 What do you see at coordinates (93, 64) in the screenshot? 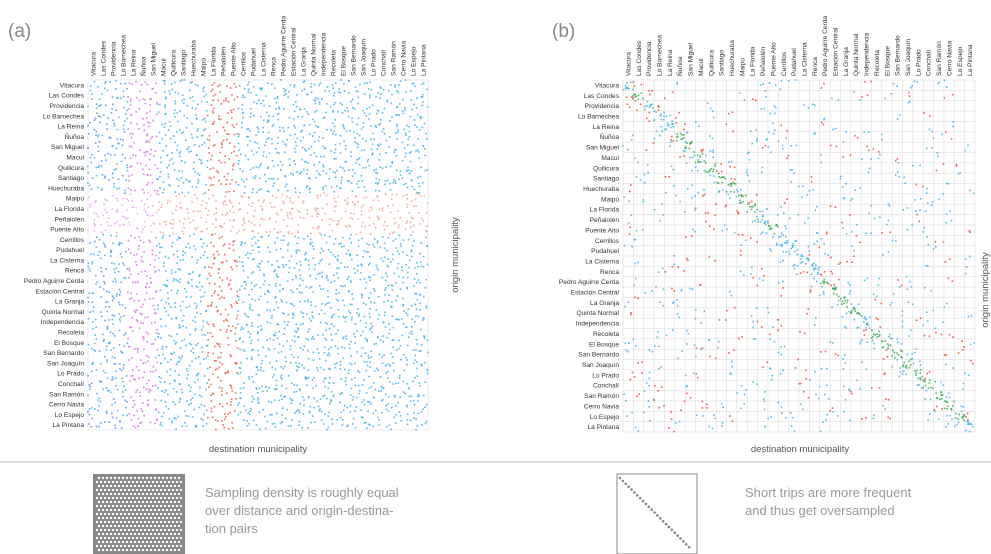
I see `column-label: Vitacura` at bounding box center [93, 64].